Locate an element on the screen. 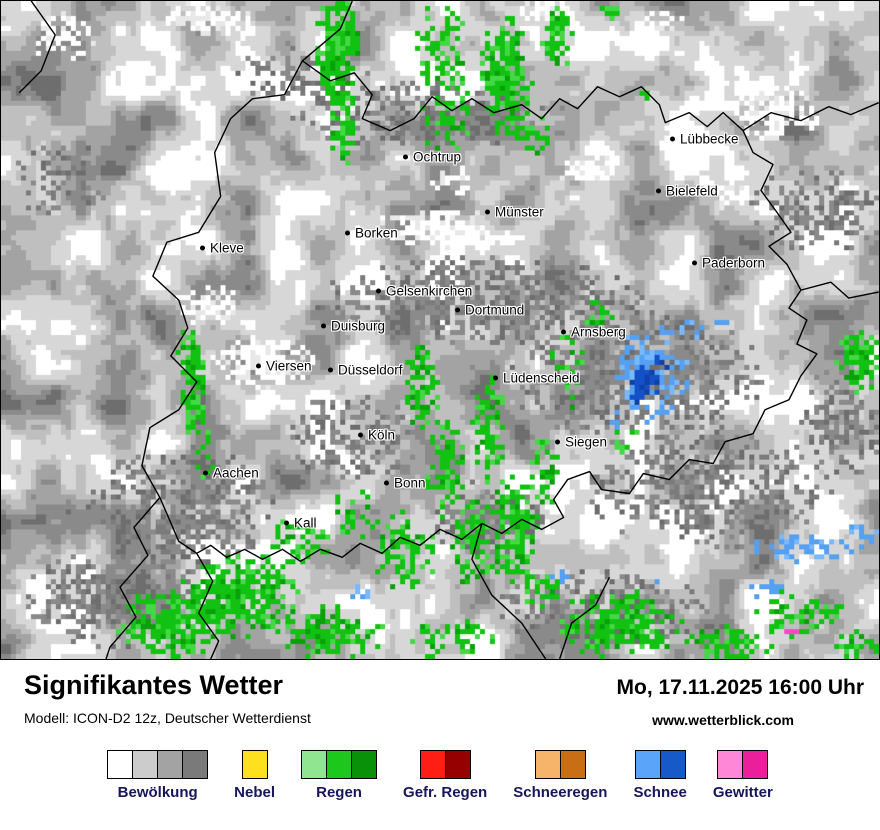  city-label: Viersen is located at coordinates (289, 366).